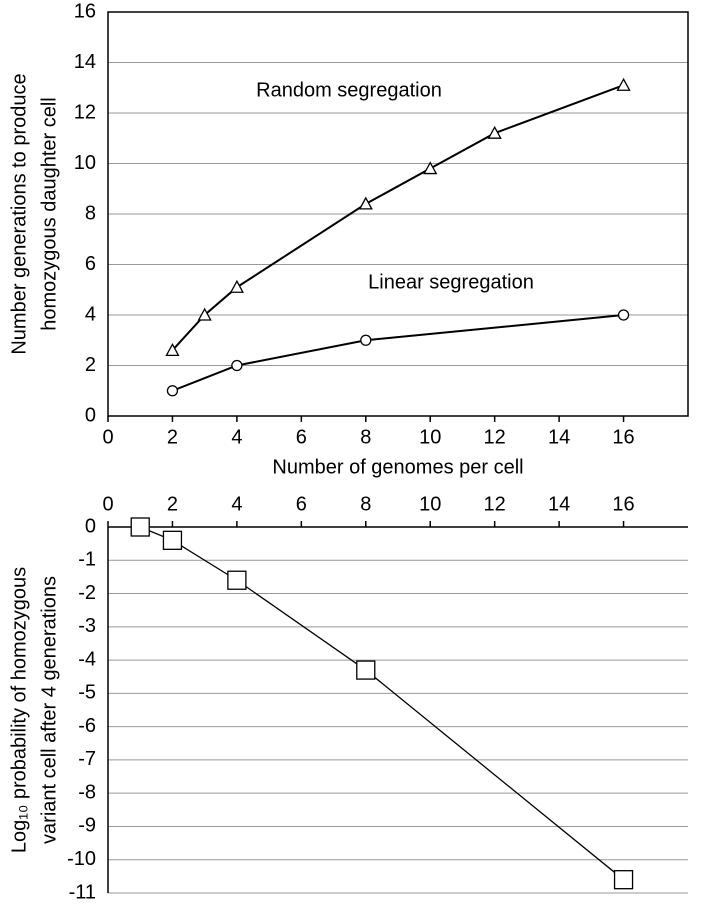  What do you see at coordinates (349, 90) in the screenshot?
I see `series-label: Random segregation` at bounding box center [349, 90].